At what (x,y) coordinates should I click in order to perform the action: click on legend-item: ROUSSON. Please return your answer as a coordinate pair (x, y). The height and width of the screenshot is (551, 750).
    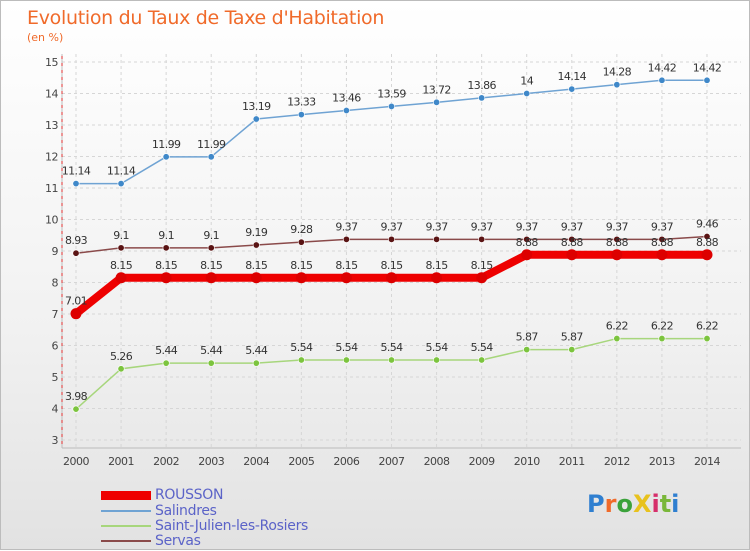
    Looking at the image, I should click on (162, 495).